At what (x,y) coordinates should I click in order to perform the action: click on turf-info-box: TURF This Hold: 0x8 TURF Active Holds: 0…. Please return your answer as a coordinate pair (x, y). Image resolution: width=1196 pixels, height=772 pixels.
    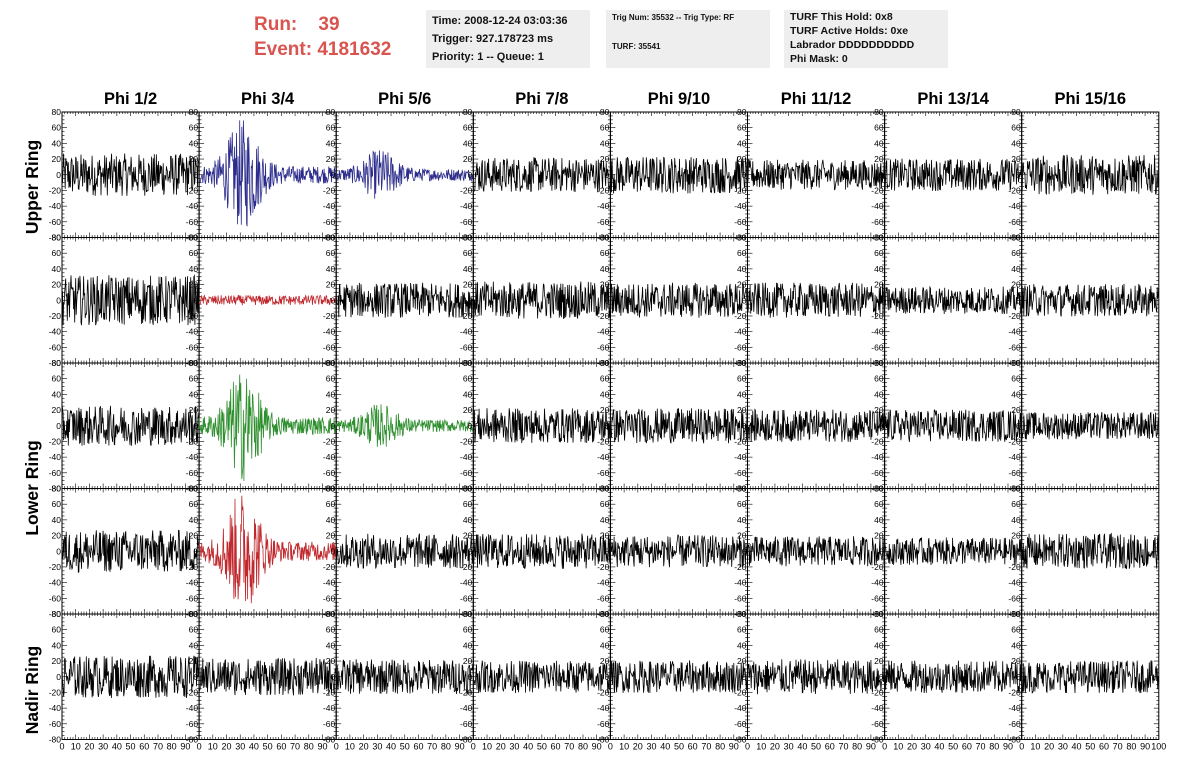
    Looking at the image, I should click on (866, 39).